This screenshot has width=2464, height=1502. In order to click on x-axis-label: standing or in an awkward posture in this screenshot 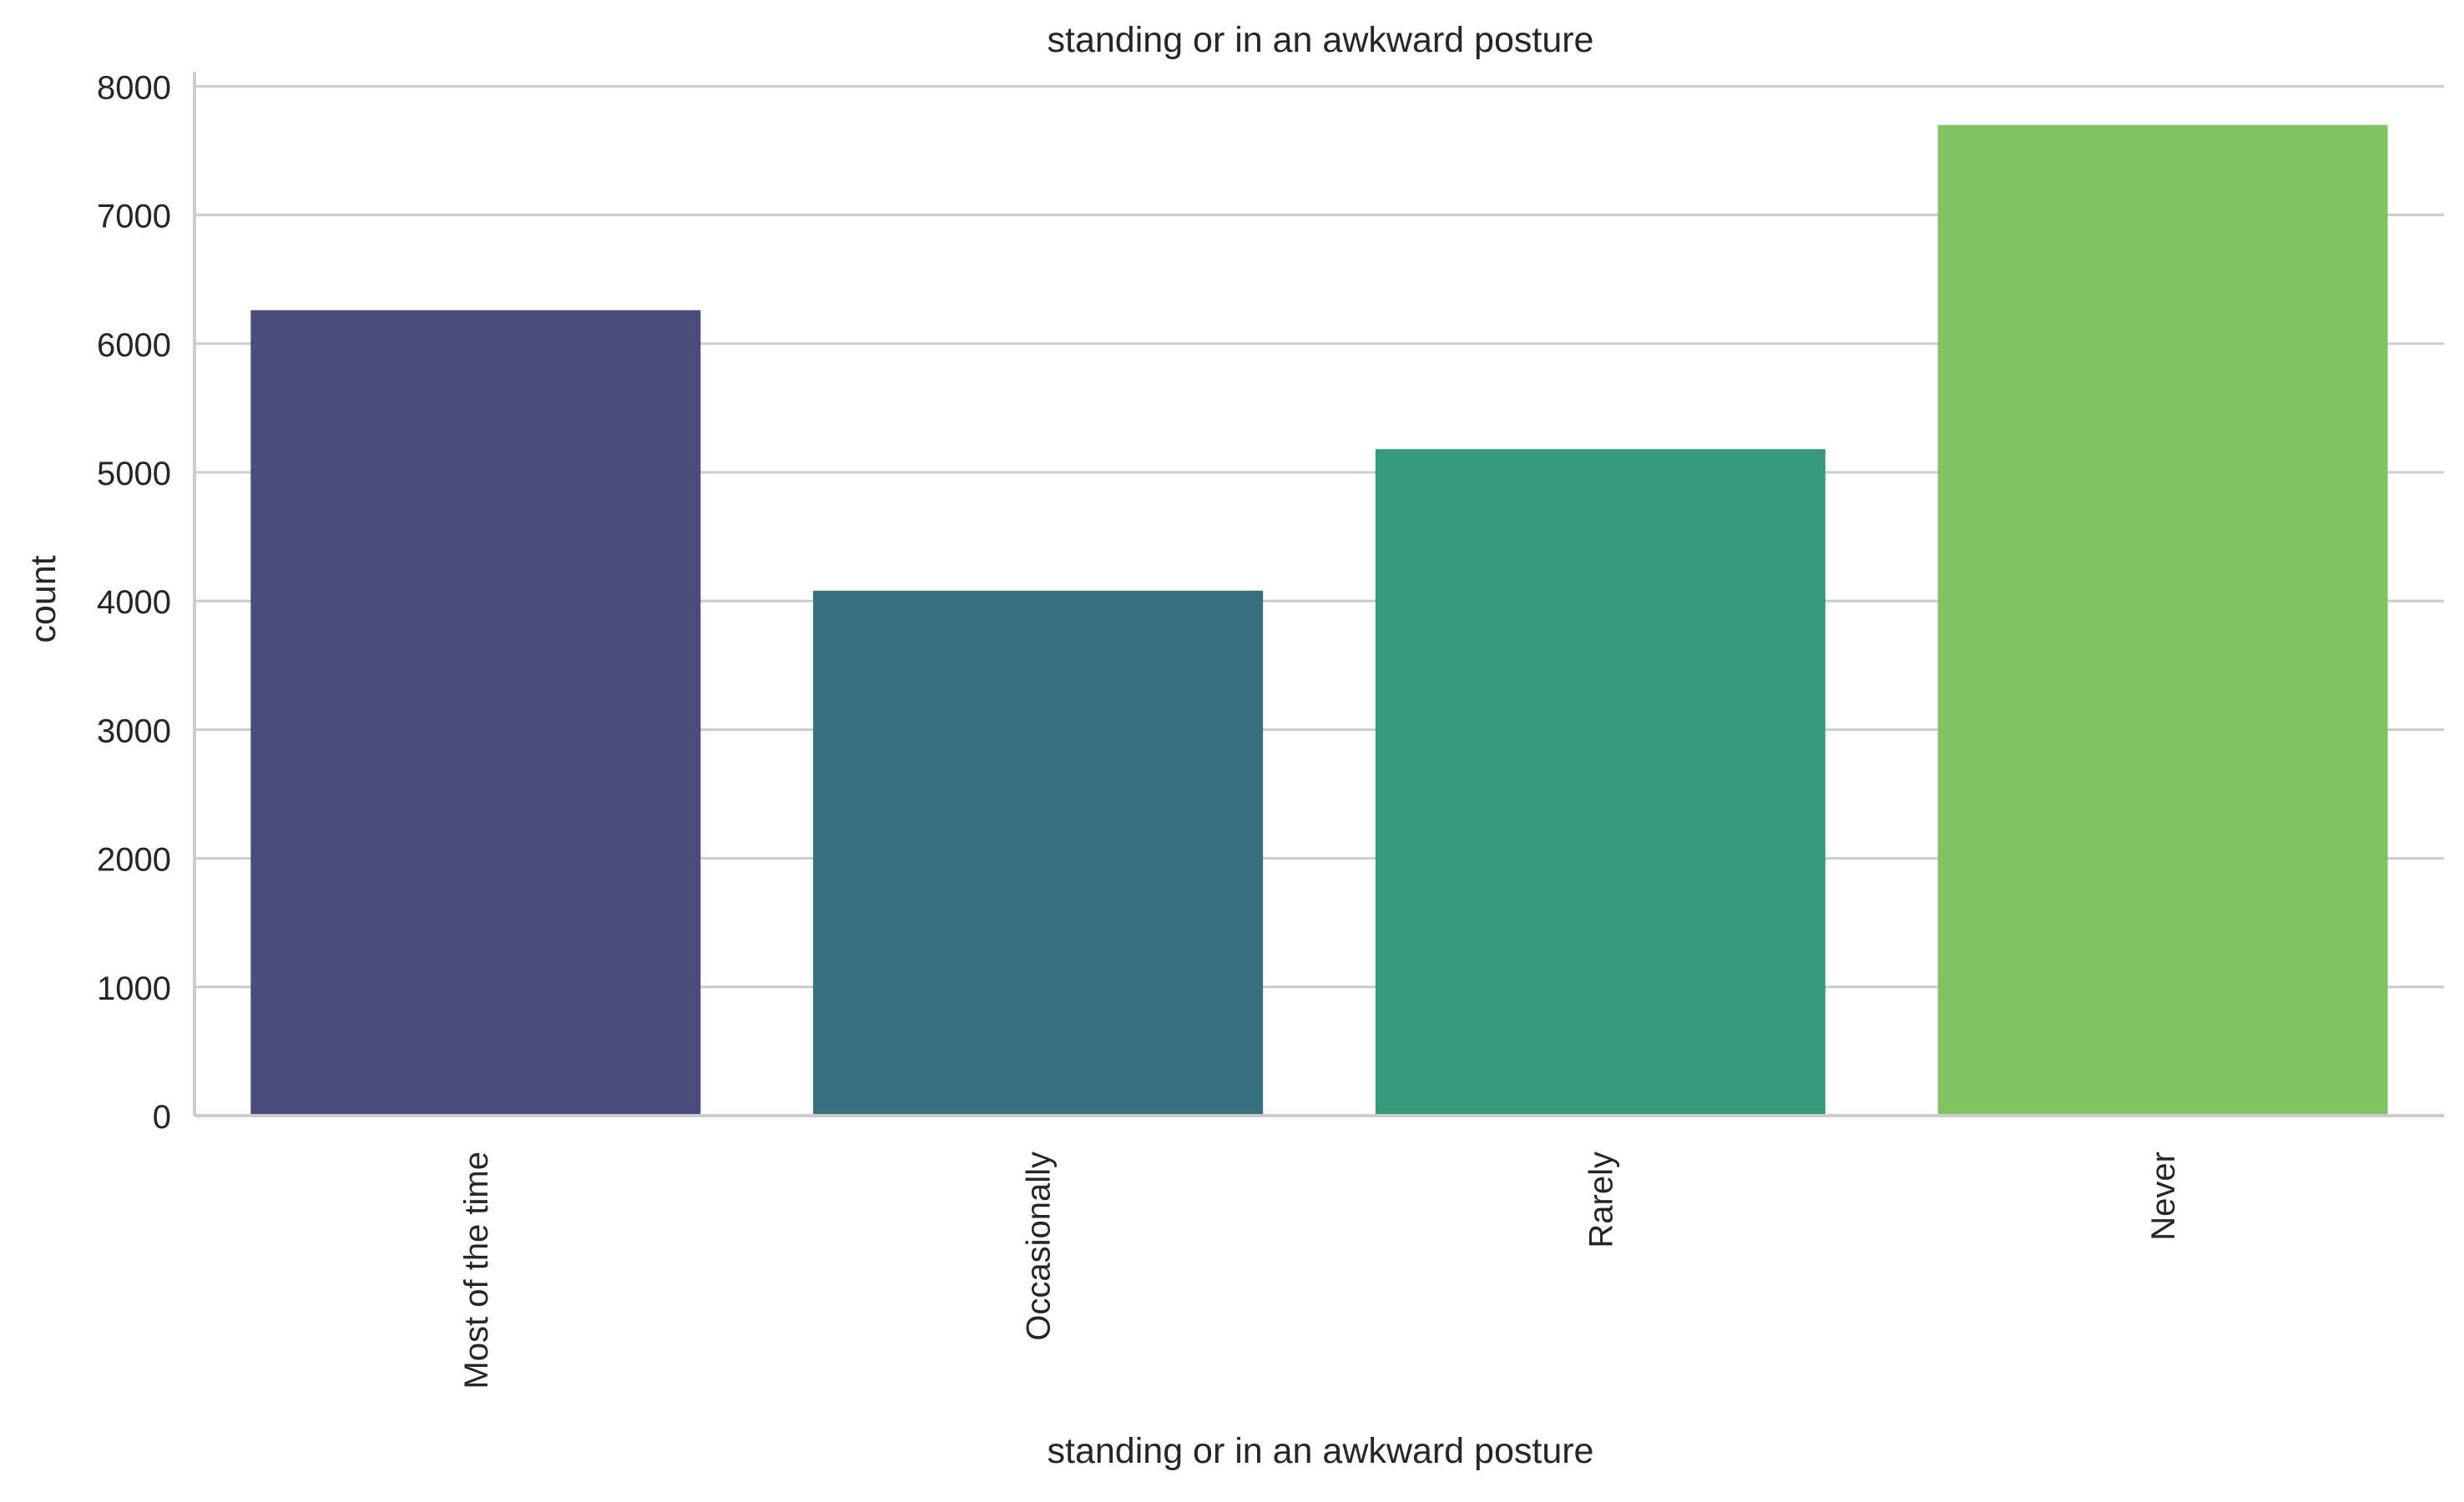, I will do `click(1321, 1451)`.